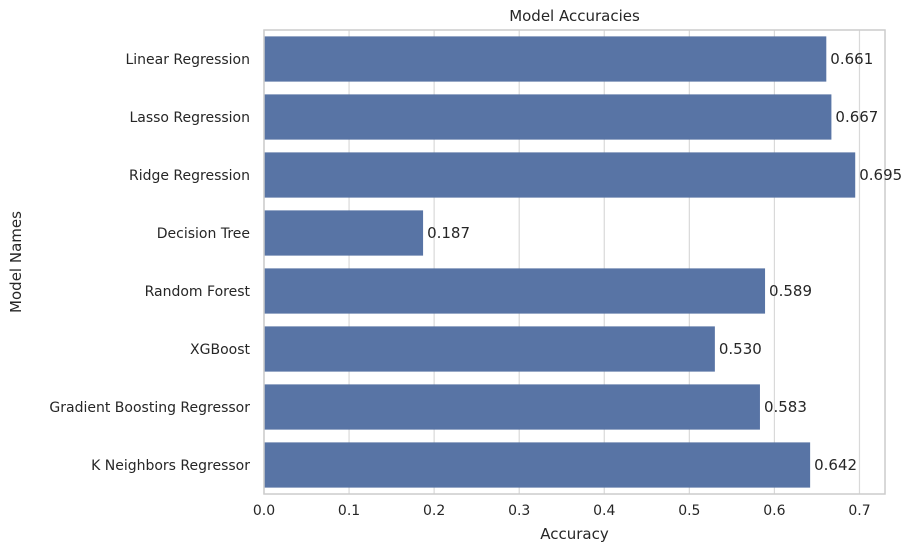  I want to click on y-tick-label: Decision Tree, so click(203, 234).